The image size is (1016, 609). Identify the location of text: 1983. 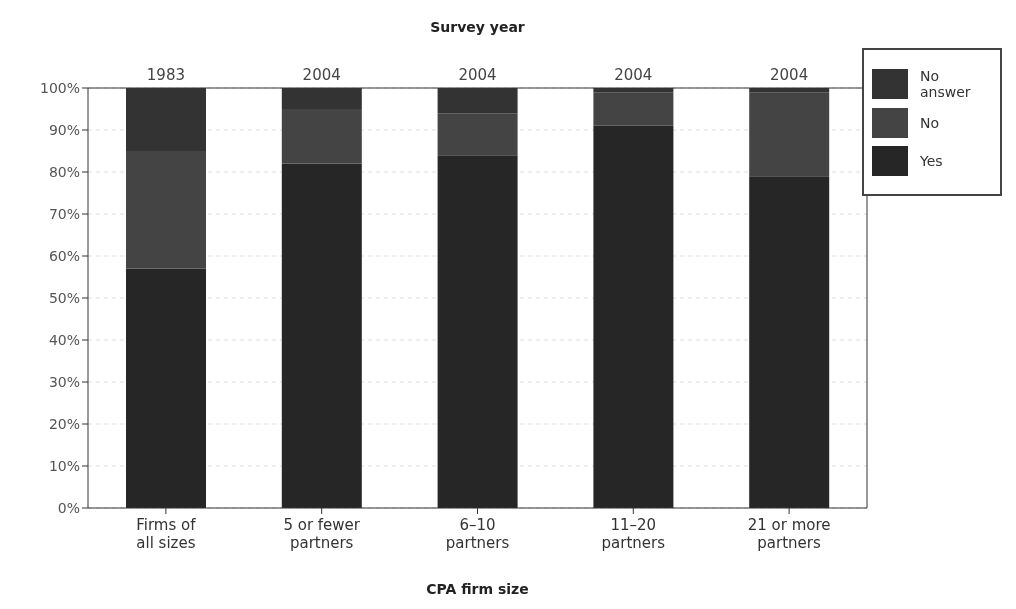
(165, 75).